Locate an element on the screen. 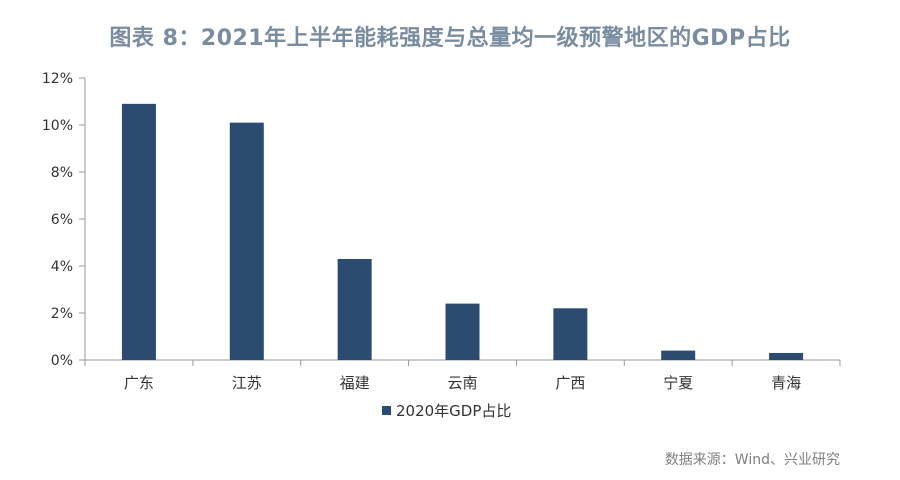  bar-福建 is located at coordinates (354, 309).